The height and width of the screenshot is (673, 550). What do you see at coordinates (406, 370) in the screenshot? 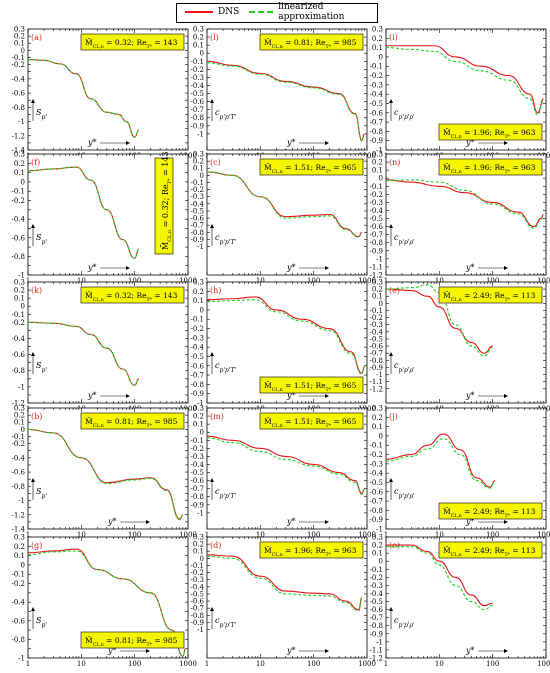
I see `y-symbol-sub: p'p'ρ'` at bounding box center [406, 370].